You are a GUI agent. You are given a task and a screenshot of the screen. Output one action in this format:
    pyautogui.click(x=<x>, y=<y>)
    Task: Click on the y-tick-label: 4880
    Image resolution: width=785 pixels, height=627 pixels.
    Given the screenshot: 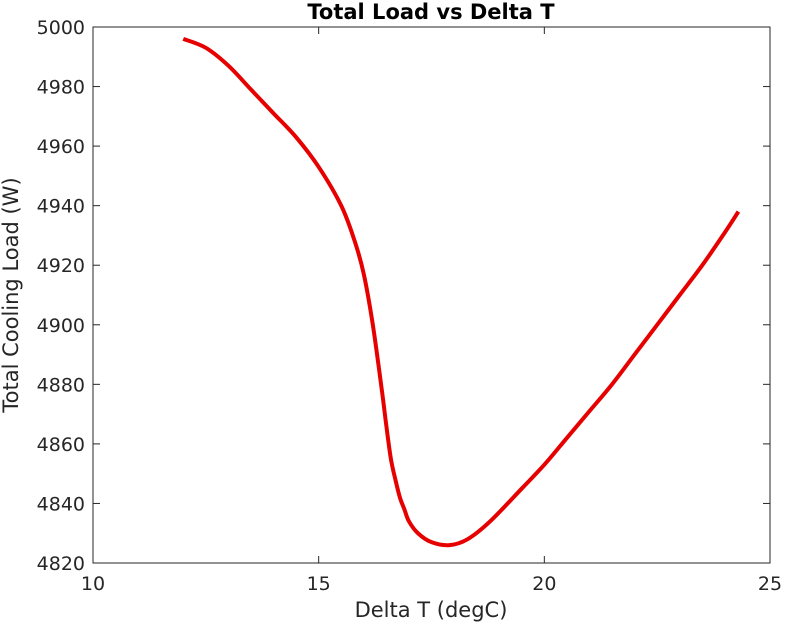 What is the action you would take?
    pyautogui.click(x=61, y=385)
    